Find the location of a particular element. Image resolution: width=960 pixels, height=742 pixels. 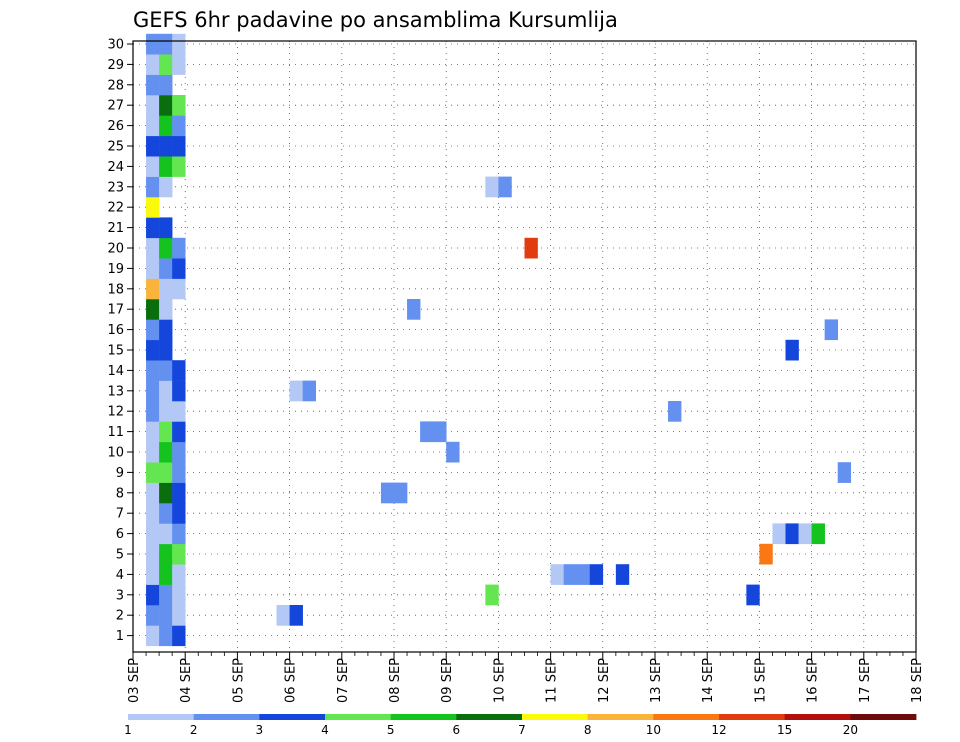

y-tick-label: 17 is located at coordinates (115, 310).